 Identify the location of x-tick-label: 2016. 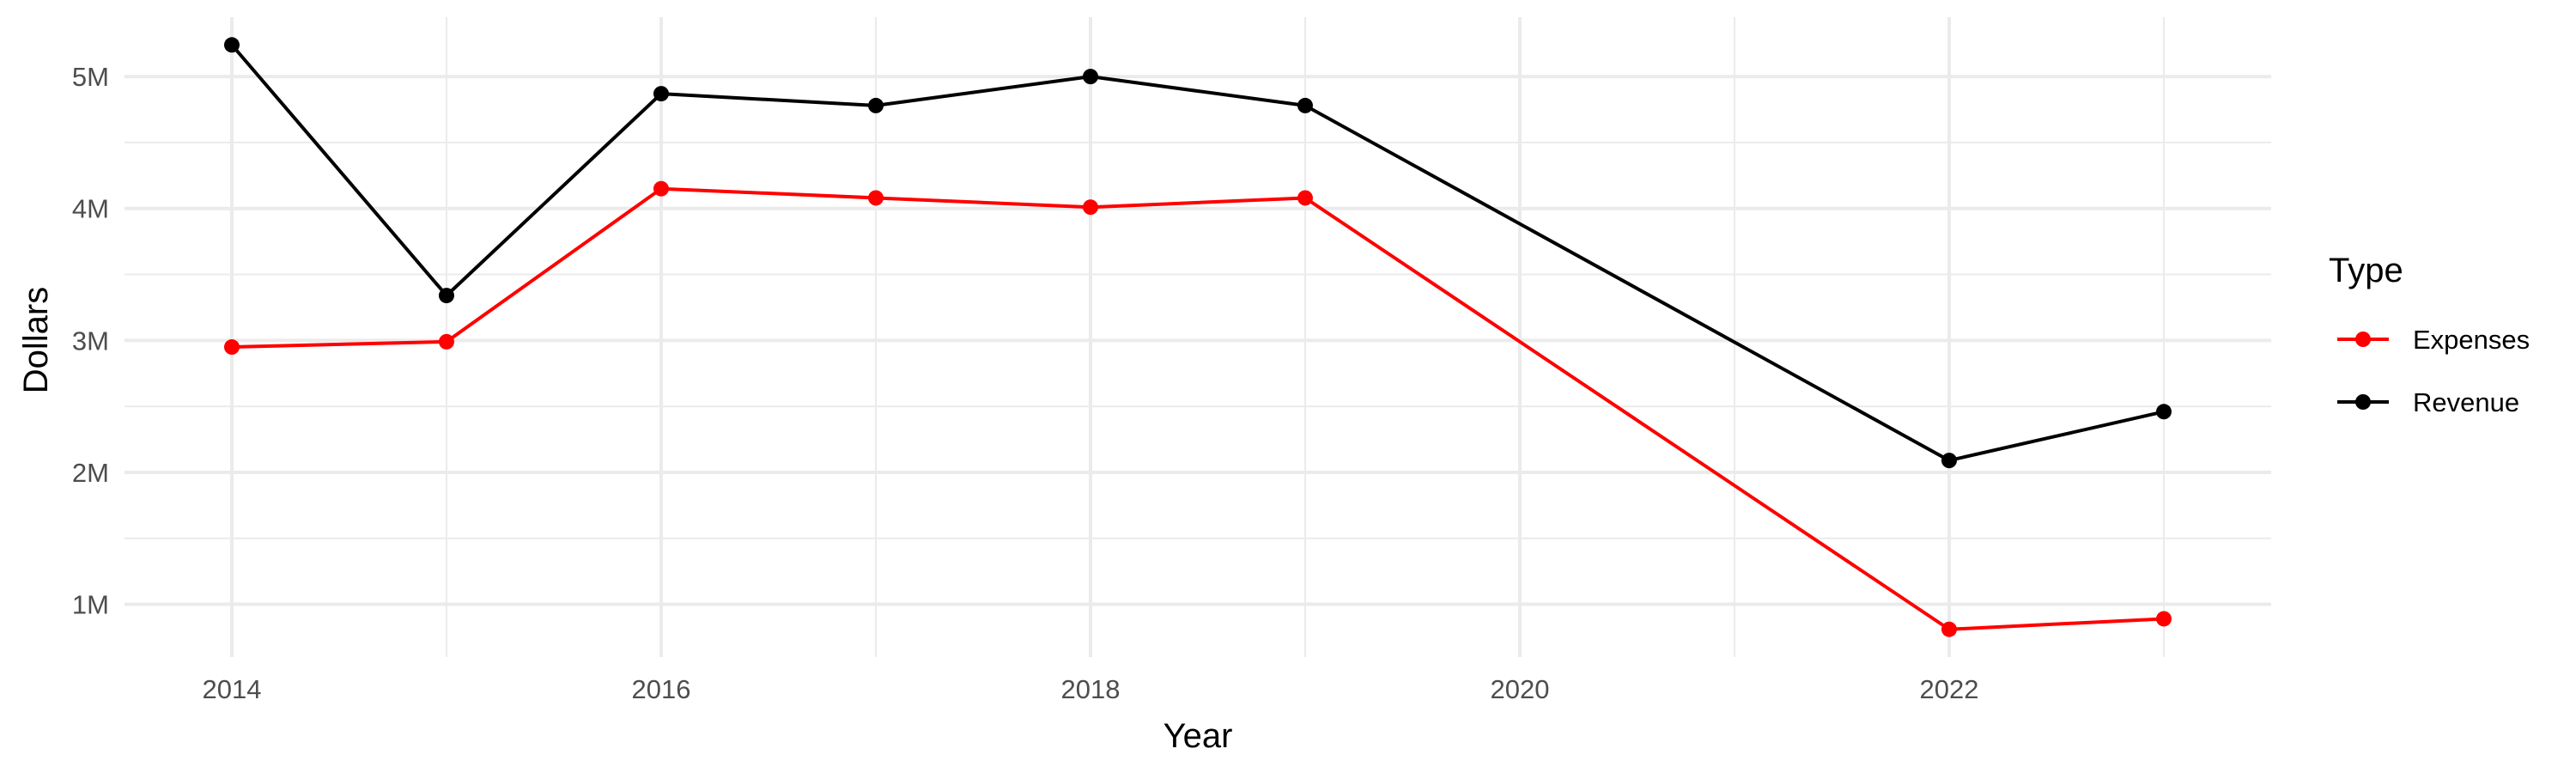
(662, 689).